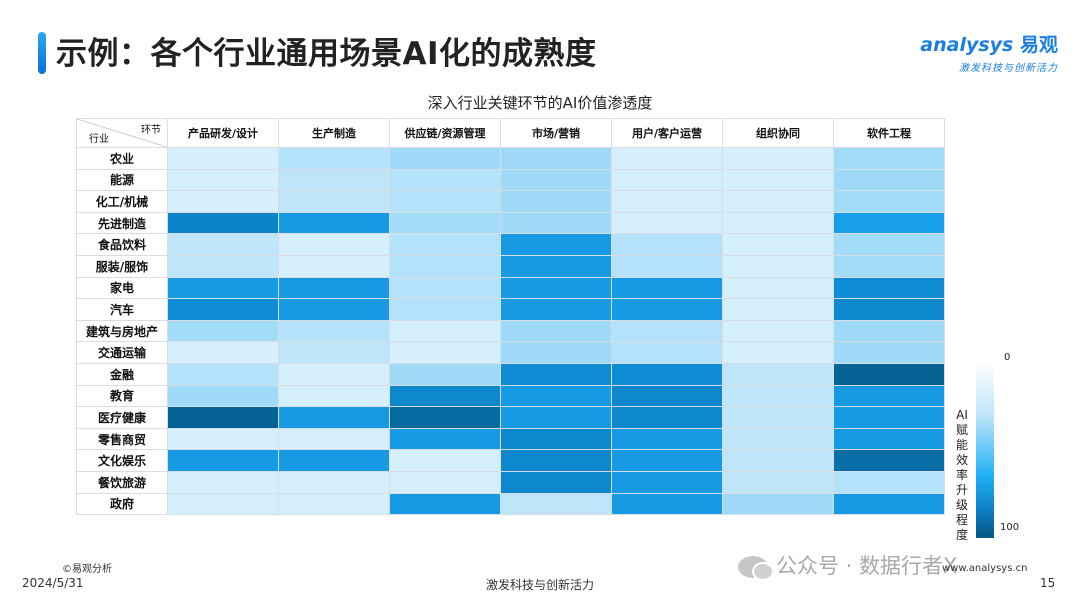 Image resolution: width=1080 pixels, height=608 pixels. I want to click on heatmap-row: 医疗健康, so click(510, 417).